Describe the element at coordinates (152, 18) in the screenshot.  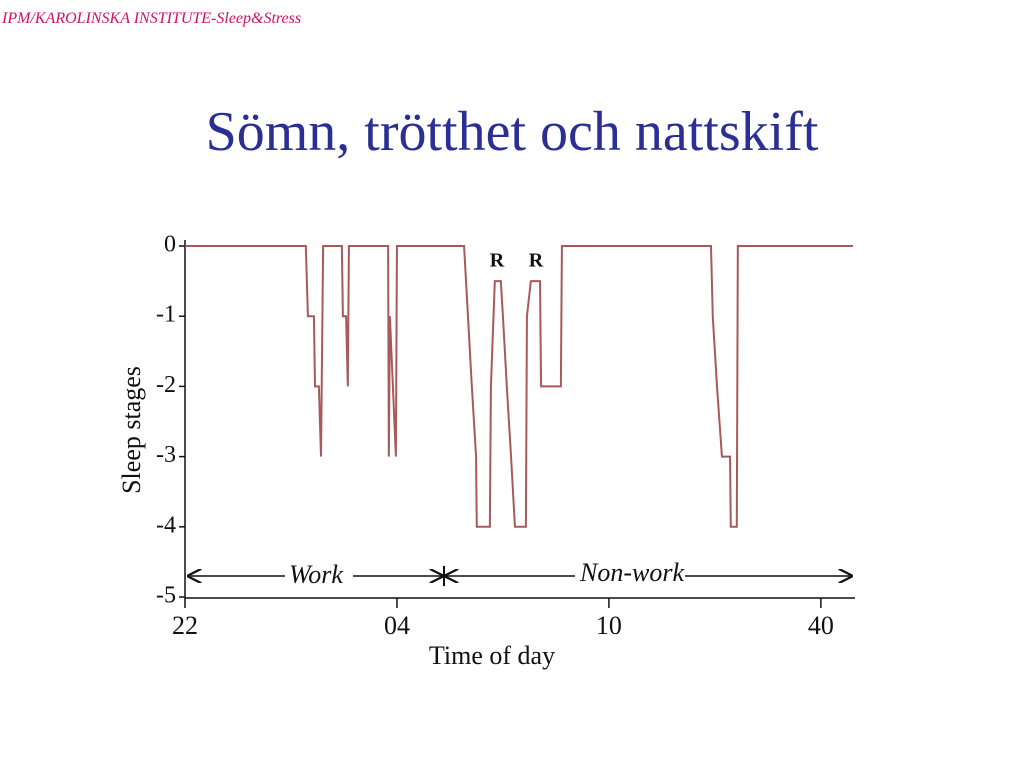
I see `slide-header: IPM/KAROLINSKA INSTITUTE-Sleep&Stress` at that location.